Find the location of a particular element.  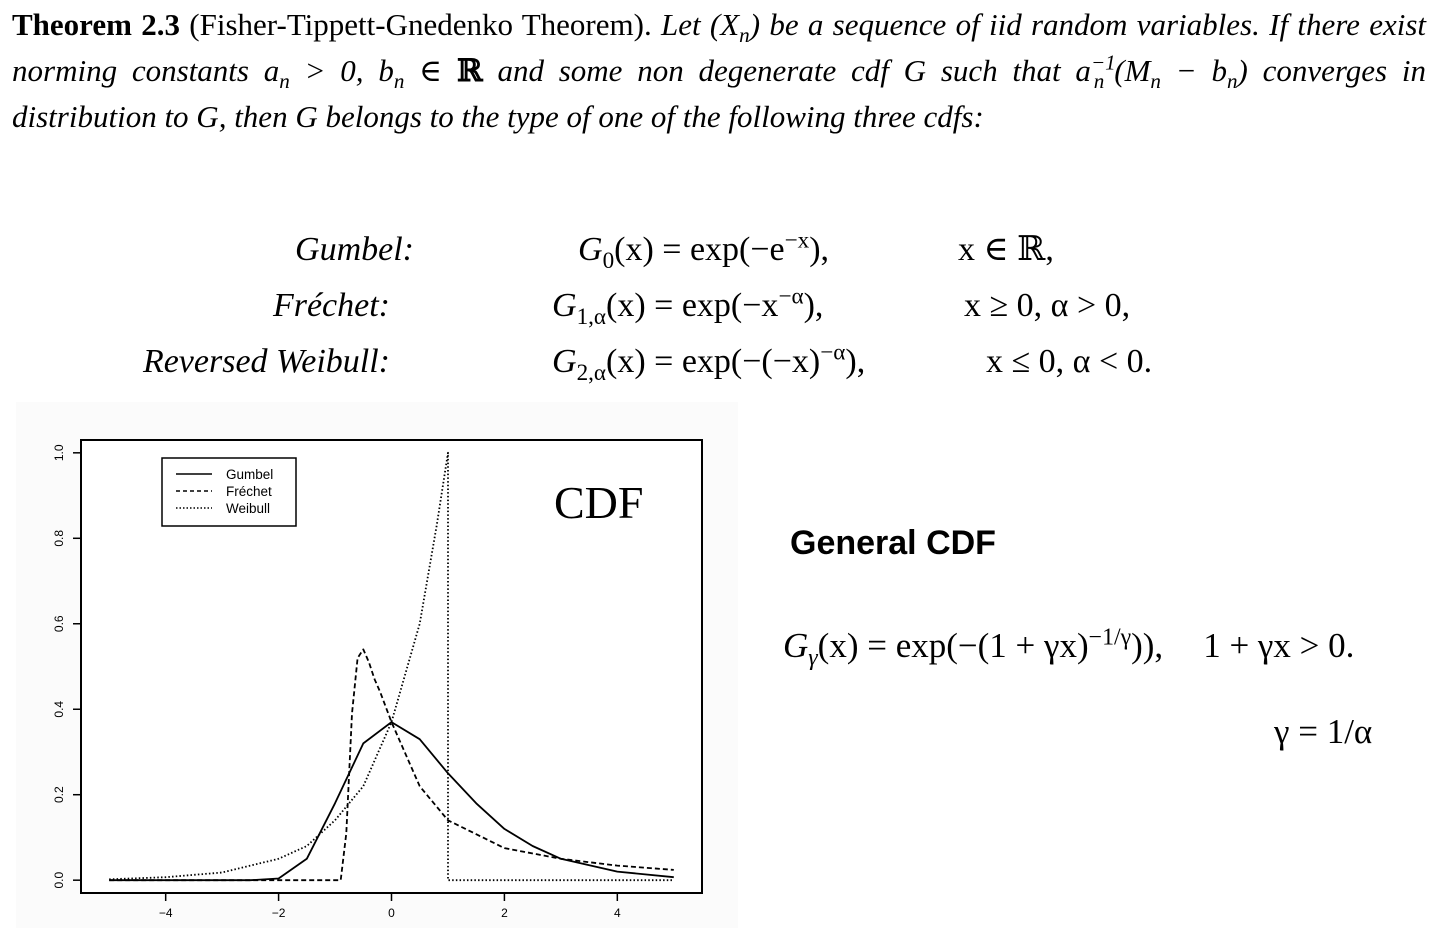

gumbel-formula: G0(x) = exp(−e−x), is located at coordinates (704, 250).